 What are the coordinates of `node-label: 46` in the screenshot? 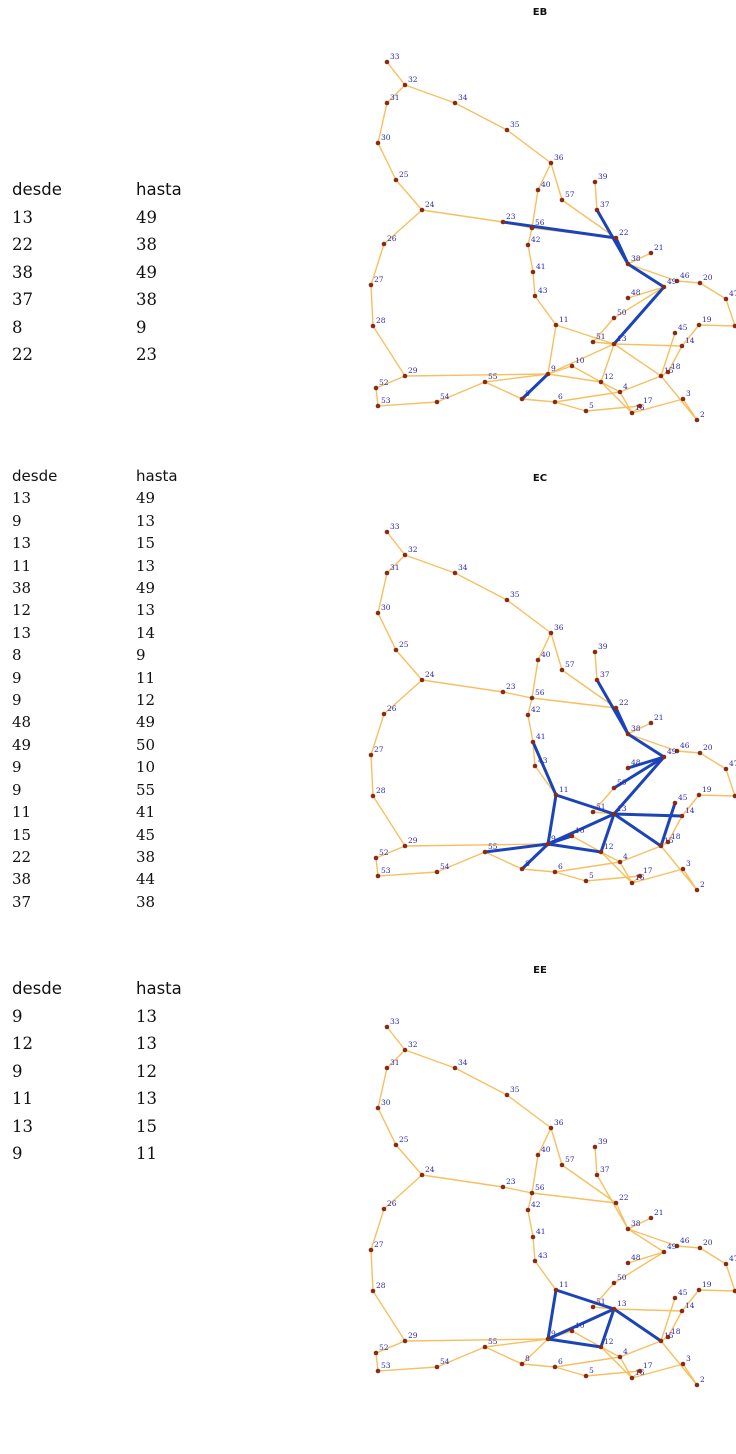 It's located at (685, 275).